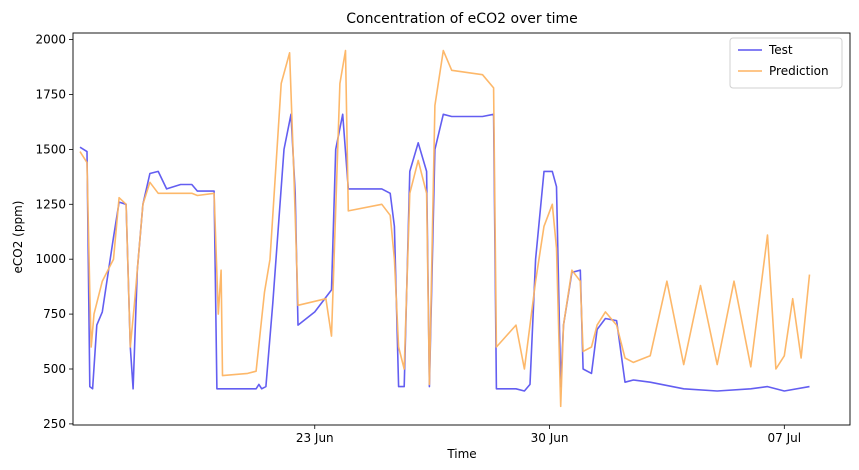 The image size is (859, 470). What do you see at coordinates (462, 19) in the screenshot?
I see `chart-title: Concentration of eCO2 over time` at bounding box center [462, 19].